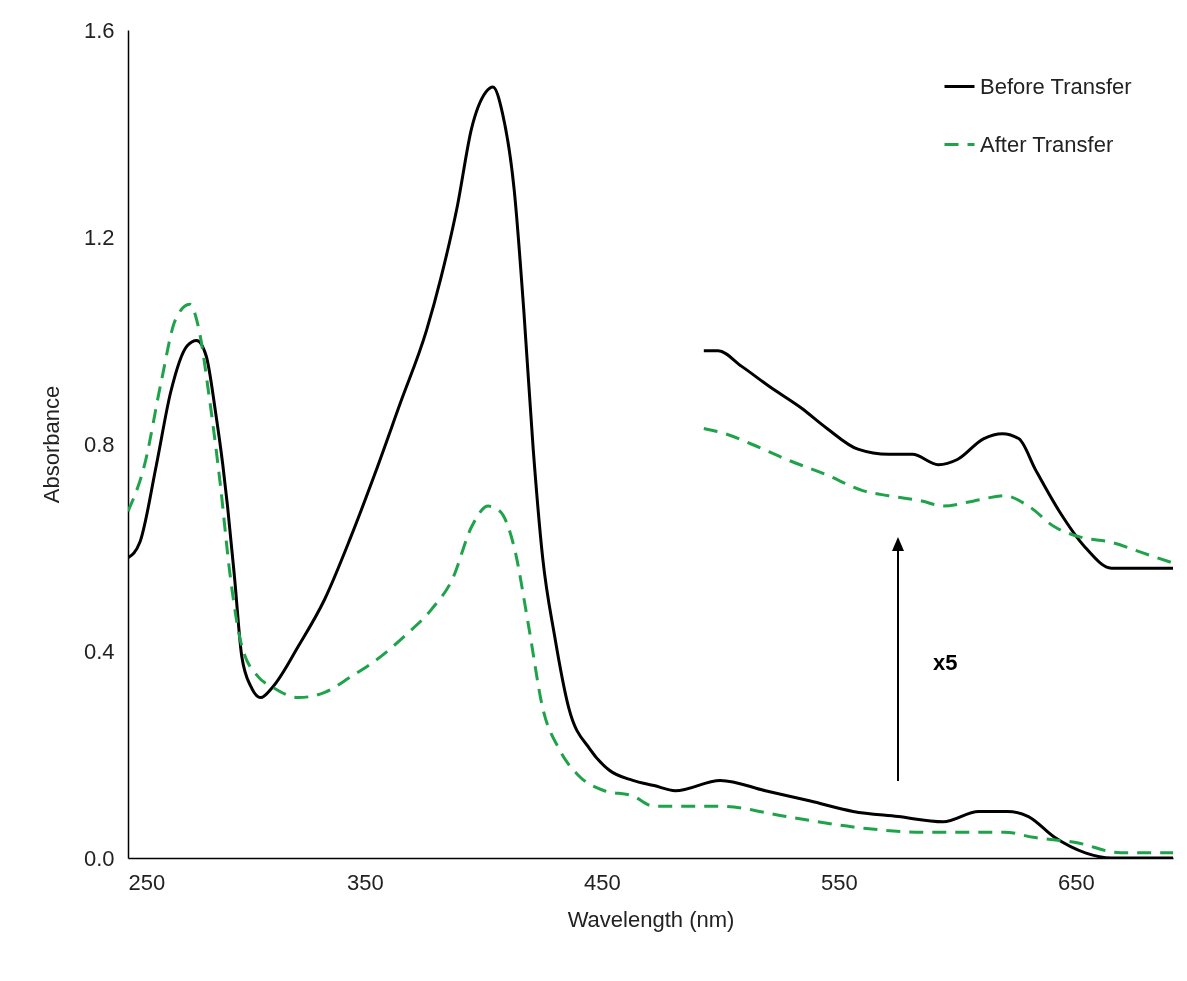 The height and width of the screenshot is (981, 1187). What do you see at coordinates (99, 858) in the screenshot?
I see `y-tick-label: 0.0` at bounding box center [99, 858].